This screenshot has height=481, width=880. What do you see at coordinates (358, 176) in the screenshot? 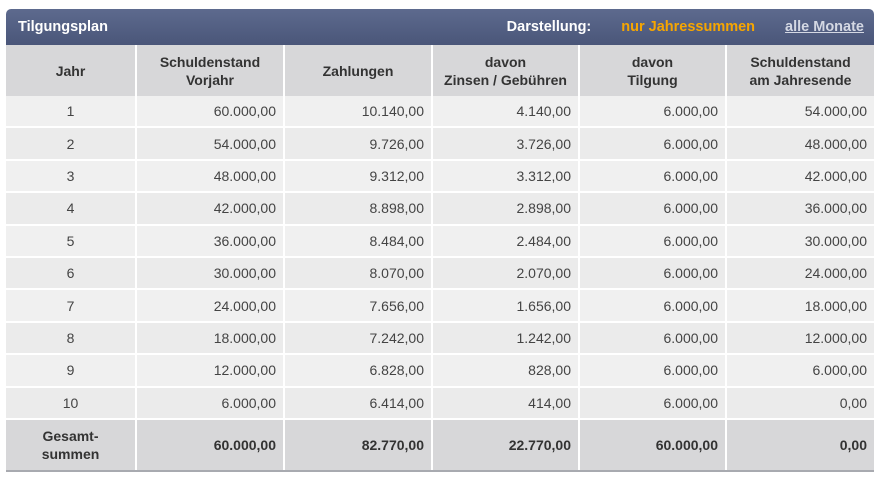
I see `cell-payments: 9.312,00` at bounding box center [358, 176].